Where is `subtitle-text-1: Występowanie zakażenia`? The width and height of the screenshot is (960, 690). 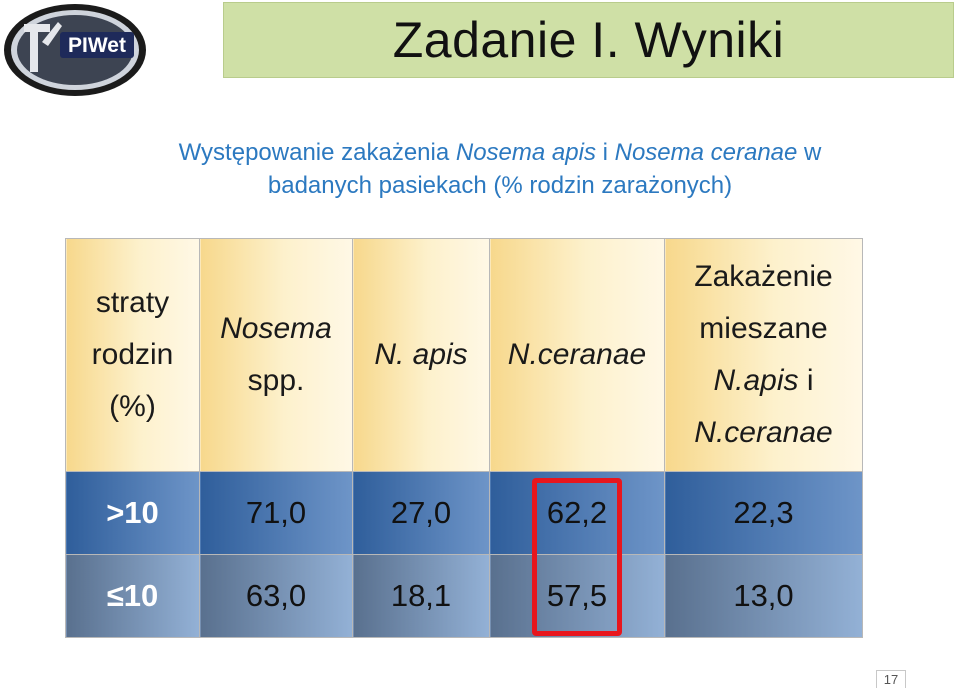
subtitle-text-1: Występowanie zakażenia is located at coordinates (317, 152).